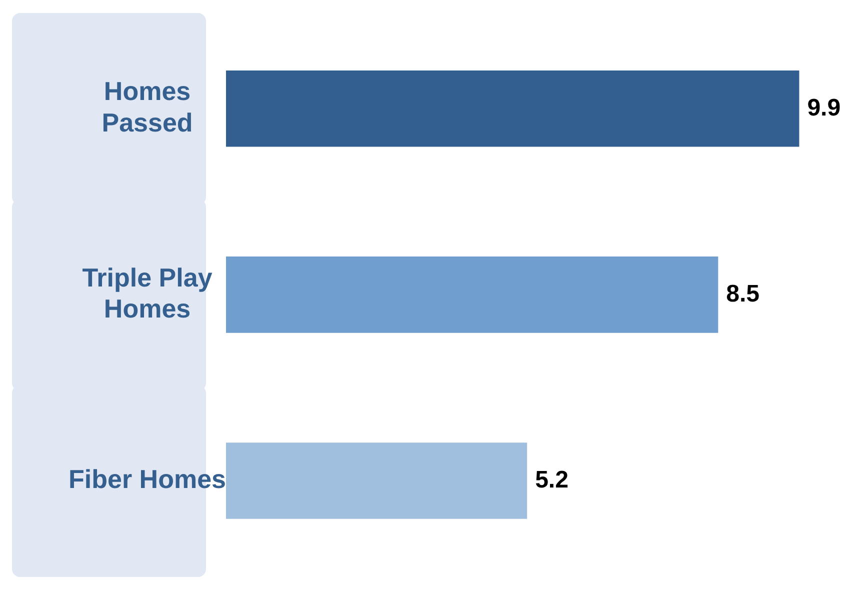  I want to click on data-label: 5.2, so click(551, 480).